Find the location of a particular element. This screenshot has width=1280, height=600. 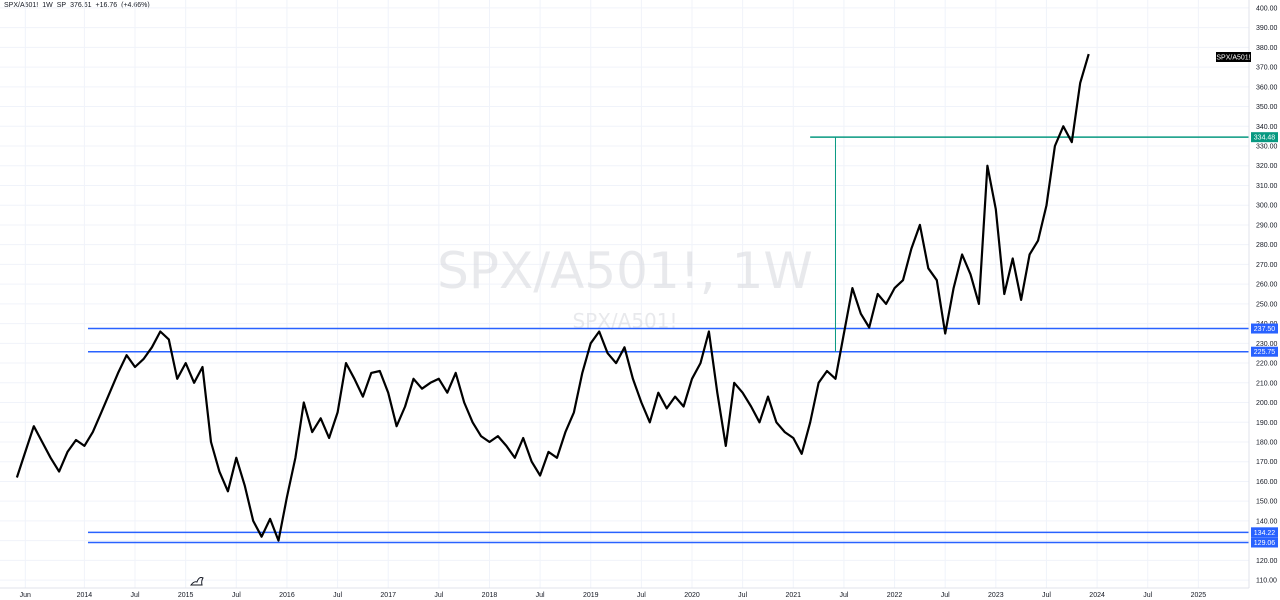

y-tick-label: 110.00 is located at coordinates (1266, 581).